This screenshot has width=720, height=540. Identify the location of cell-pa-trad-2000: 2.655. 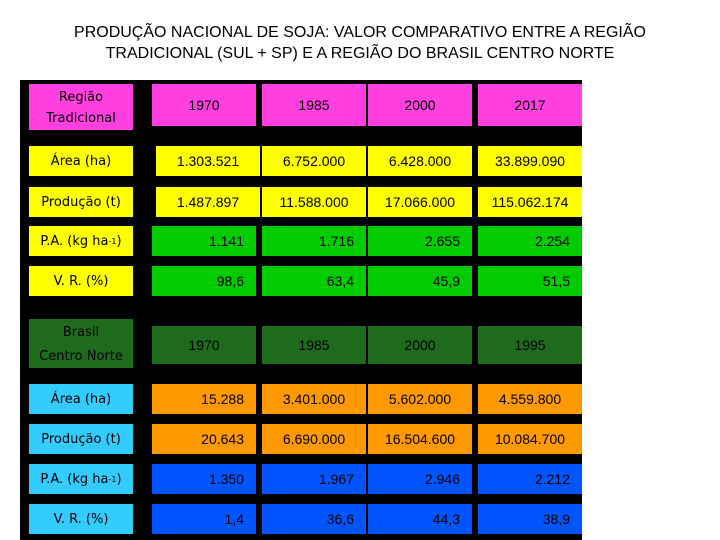
(420, 241).